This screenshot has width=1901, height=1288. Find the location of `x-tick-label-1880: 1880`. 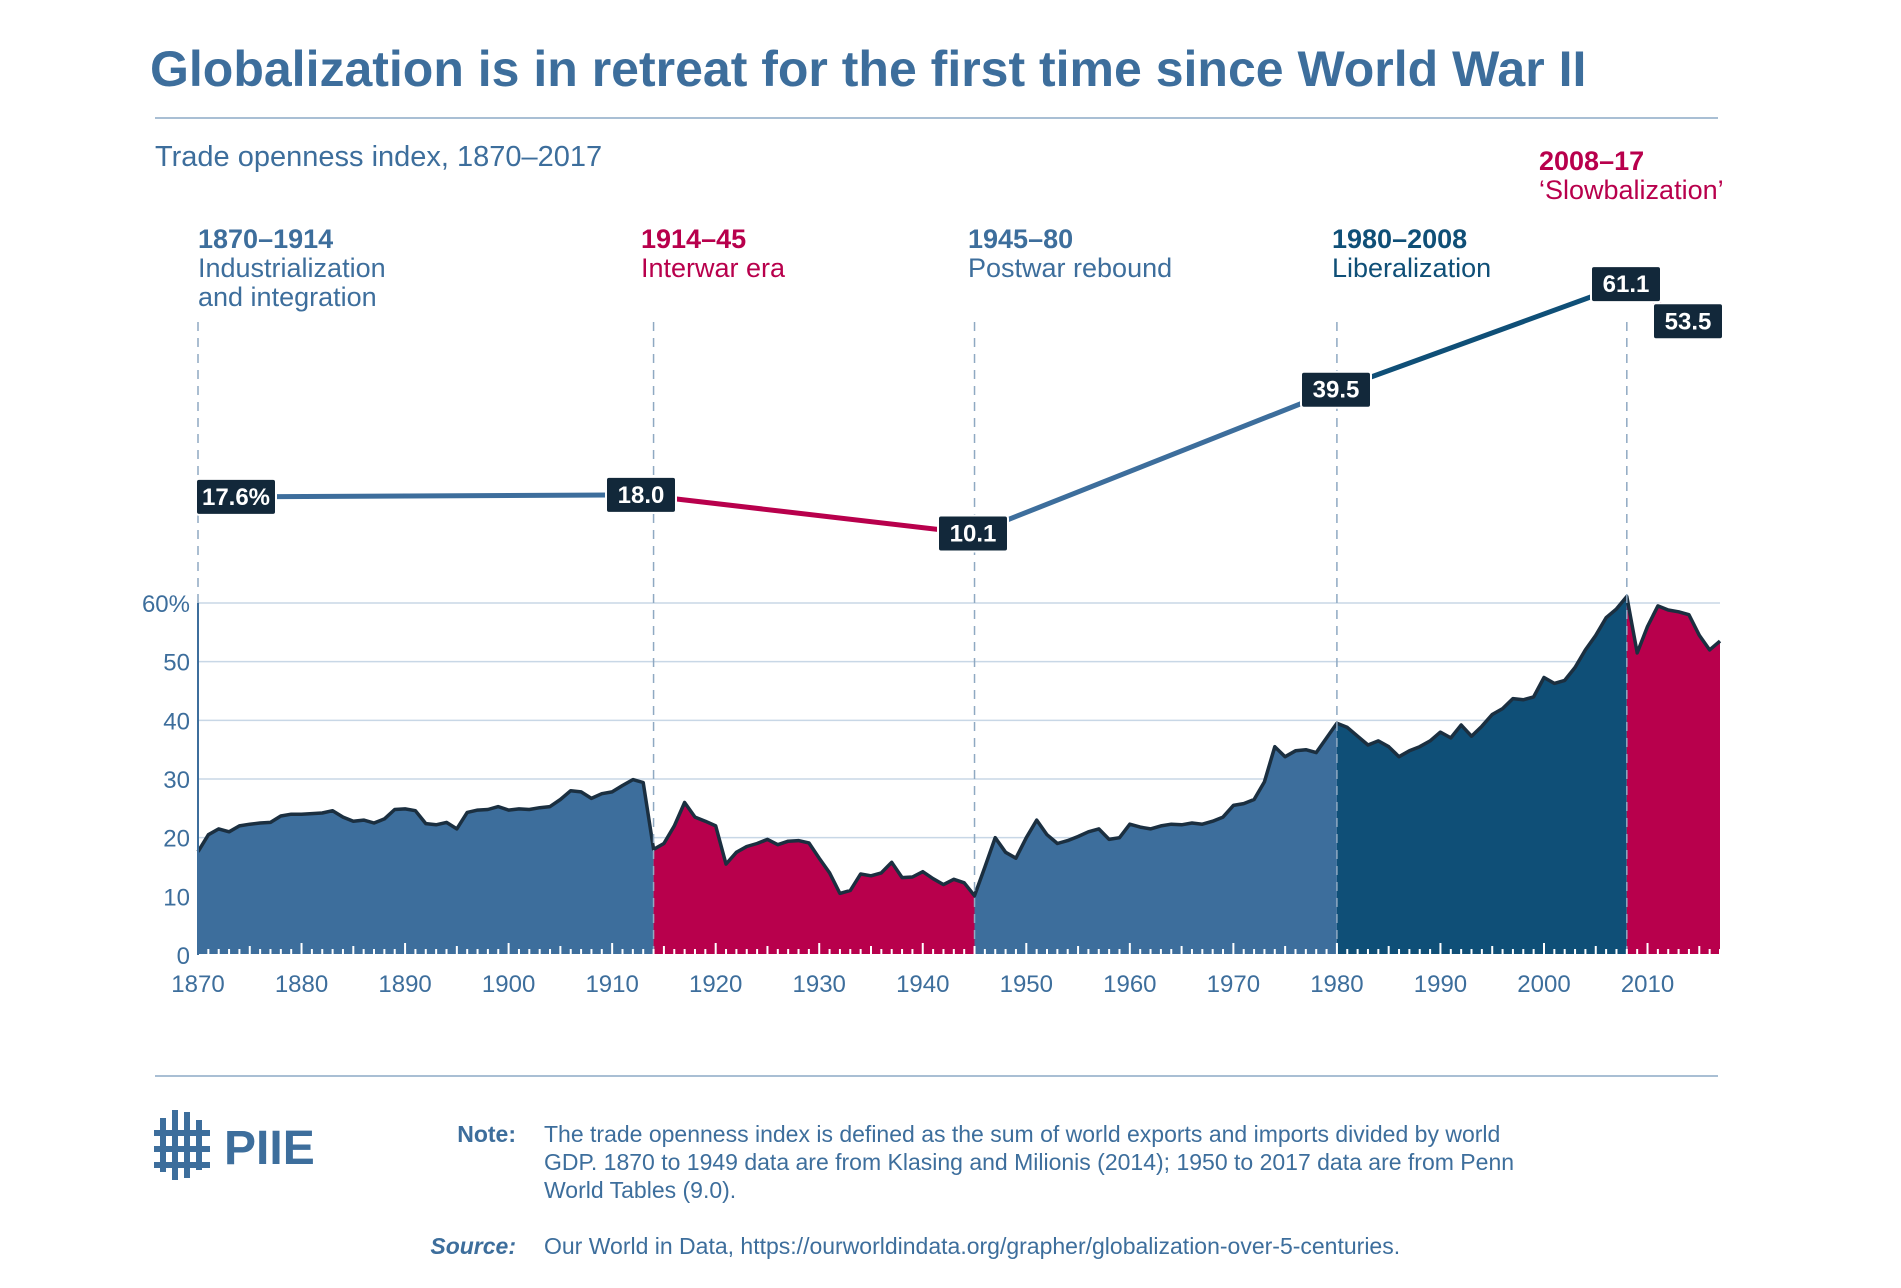

x-tick-label-1880: 1880 is located at coordinates (301, 984).